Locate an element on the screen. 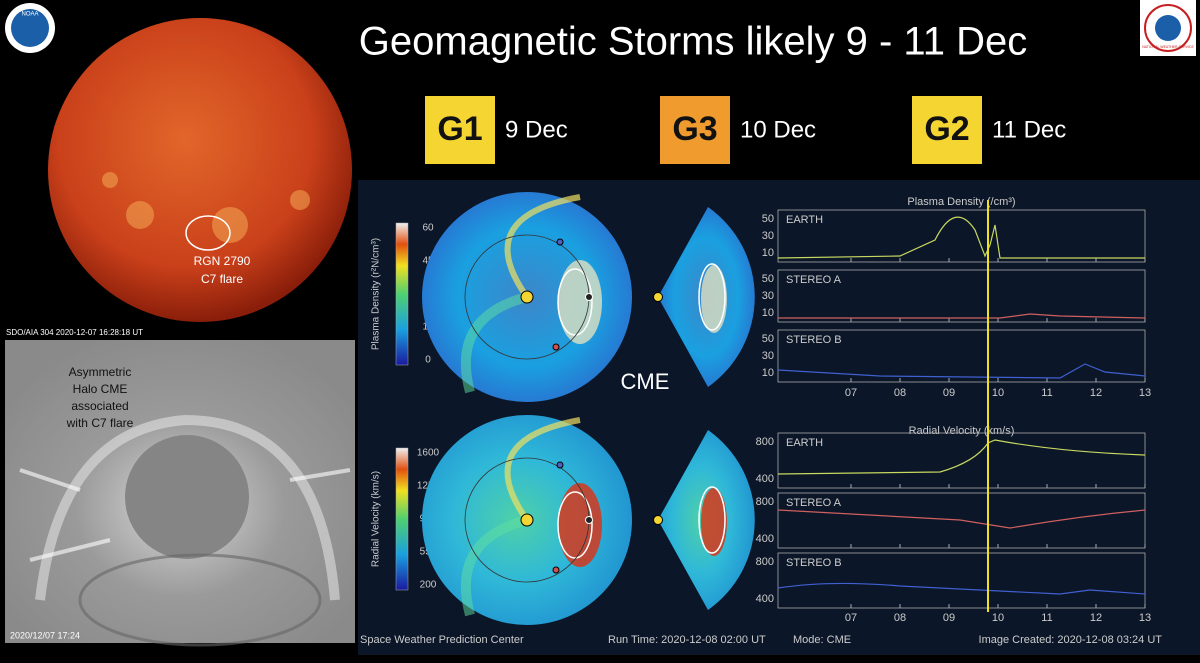 This screenshot has width=1200, height=663. cme-outline is located at coordinates (575, 302).